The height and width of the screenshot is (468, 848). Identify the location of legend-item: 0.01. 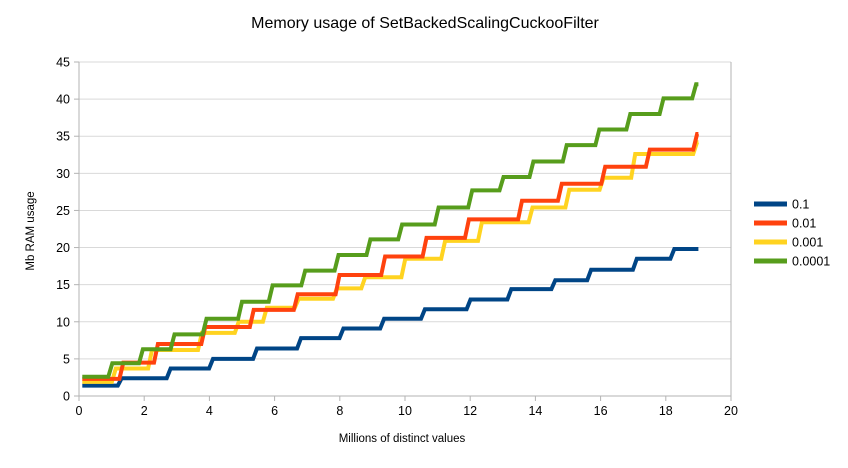
(785, 224).